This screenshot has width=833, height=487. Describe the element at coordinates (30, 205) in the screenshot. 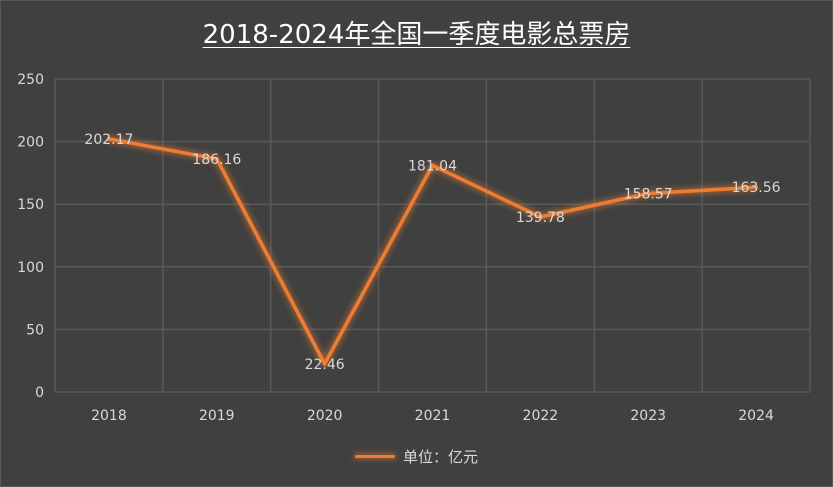

I see `y-tick-label: 150` at that location.